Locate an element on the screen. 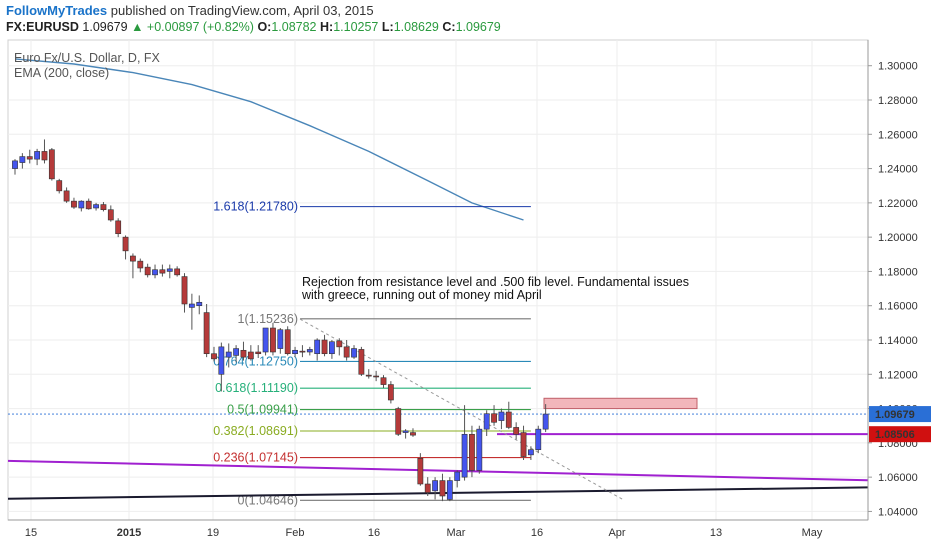 Image resolution: width=932 pixels, height=550 pixels. x-tick-label: May is located at coordinates (812, 533).